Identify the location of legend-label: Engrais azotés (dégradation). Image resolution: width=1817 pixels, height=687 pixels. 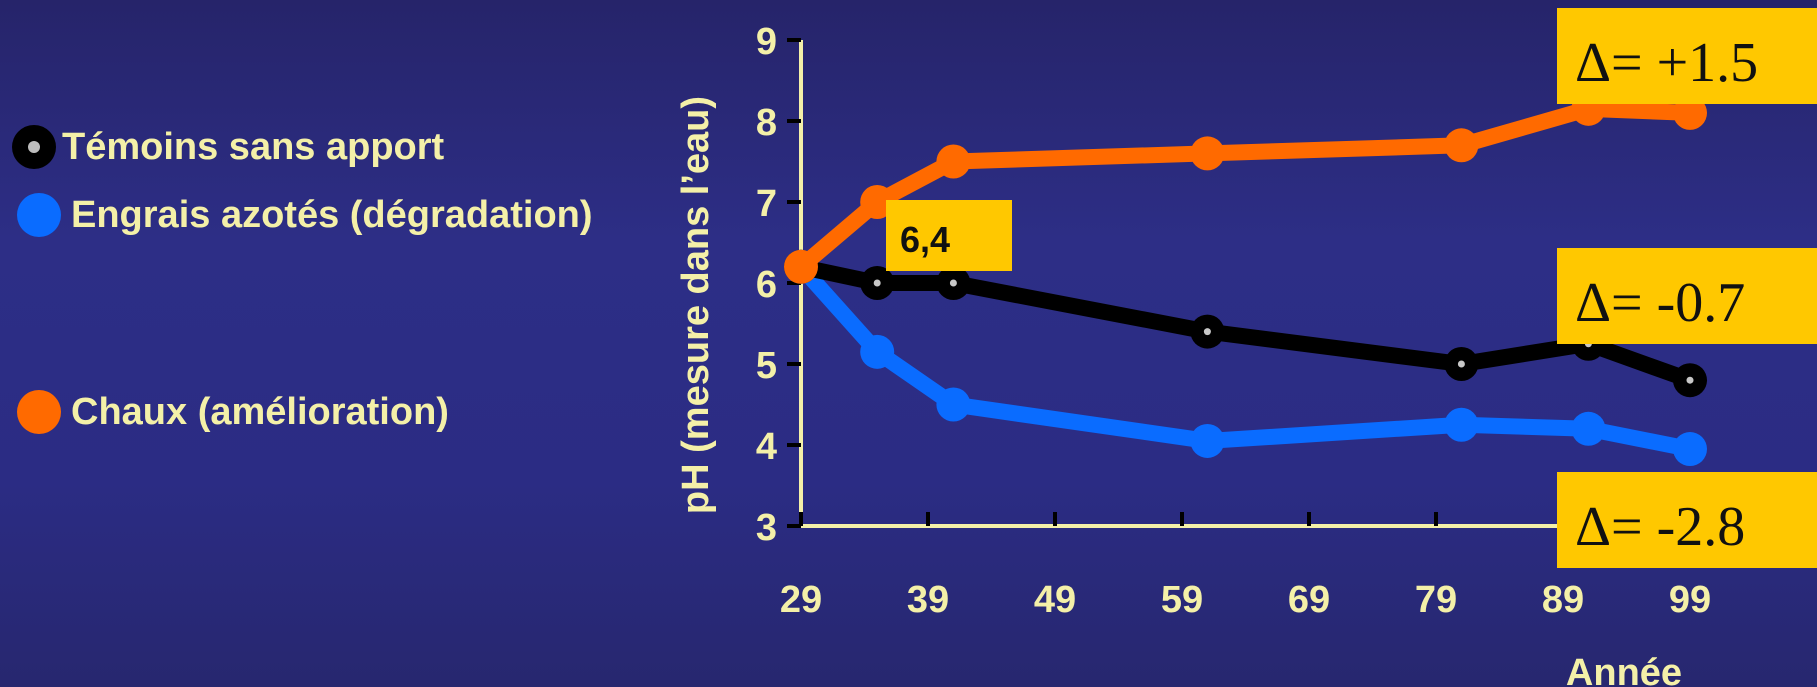
(332, 214).